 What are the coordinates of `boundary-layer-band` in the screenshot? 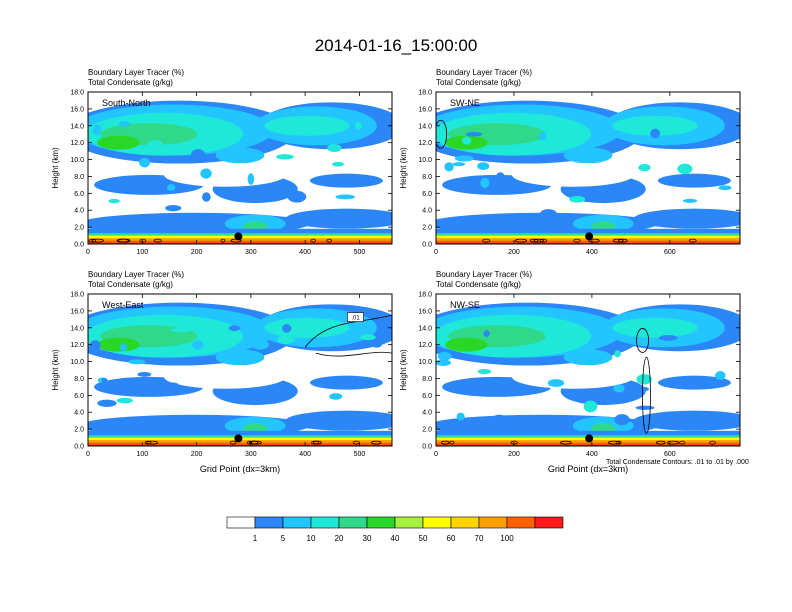 It's located at (240, 444).